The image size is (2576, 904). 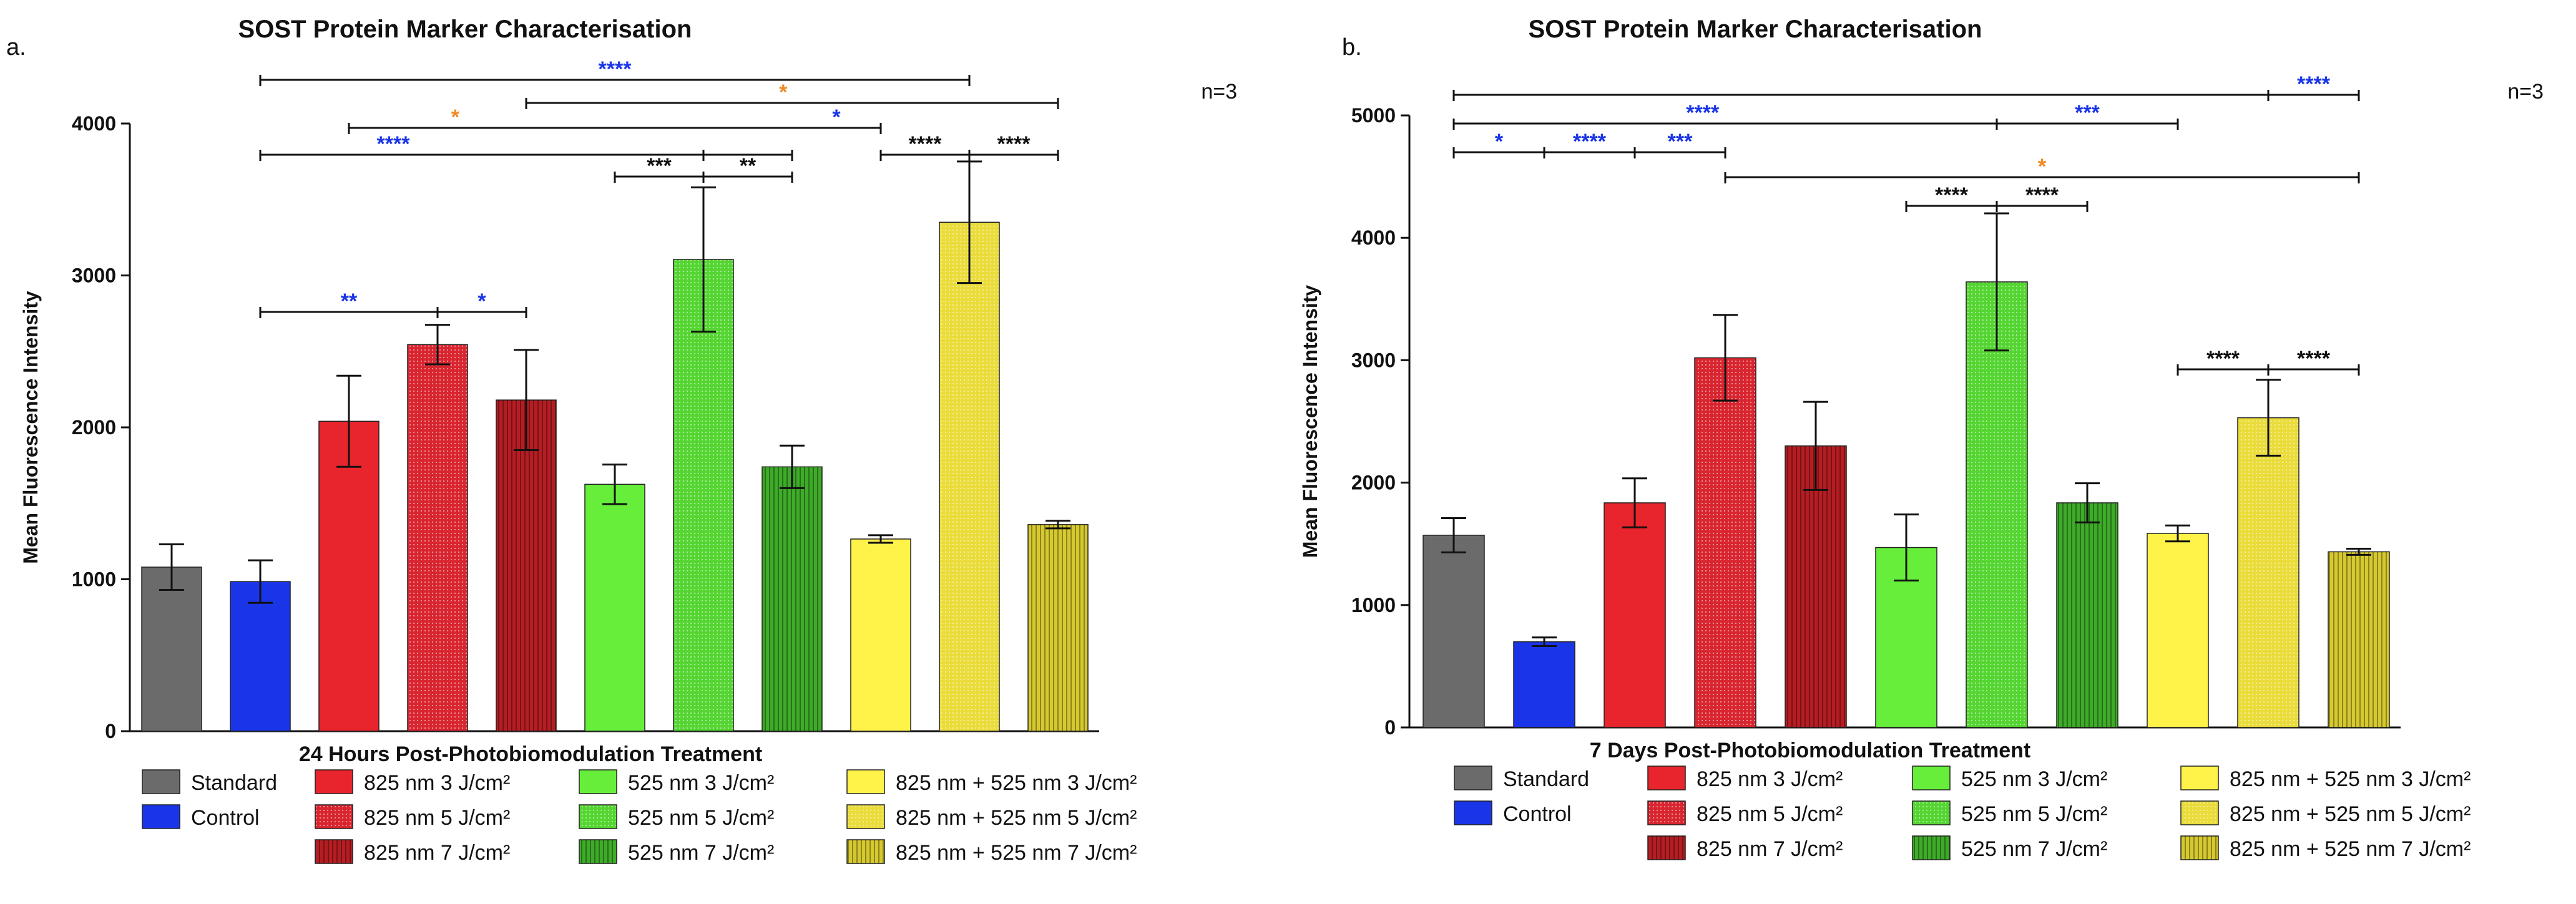 What do you see at coordinates (701, 783) in the screenshot?
I see `legend-label: 525 nm 3 J/cm²` at bounding box center [701, 783].